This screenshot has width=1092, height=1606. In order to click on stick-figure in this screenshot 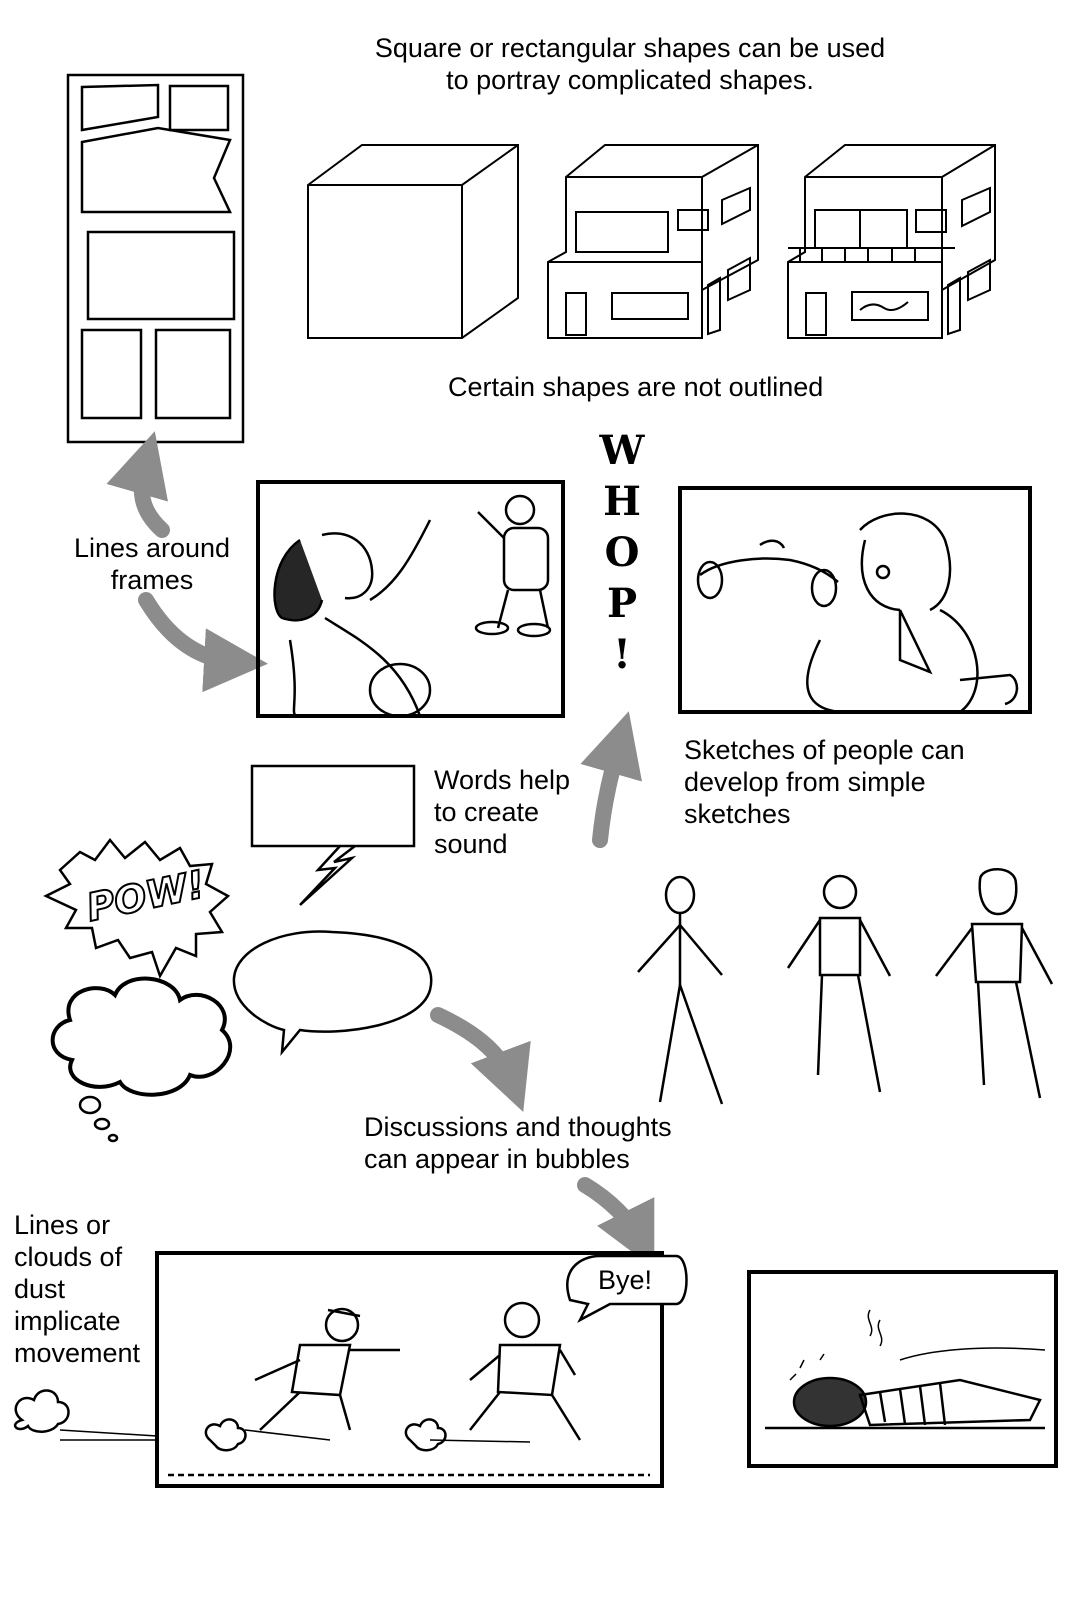, I will do `click(680, 990)`.